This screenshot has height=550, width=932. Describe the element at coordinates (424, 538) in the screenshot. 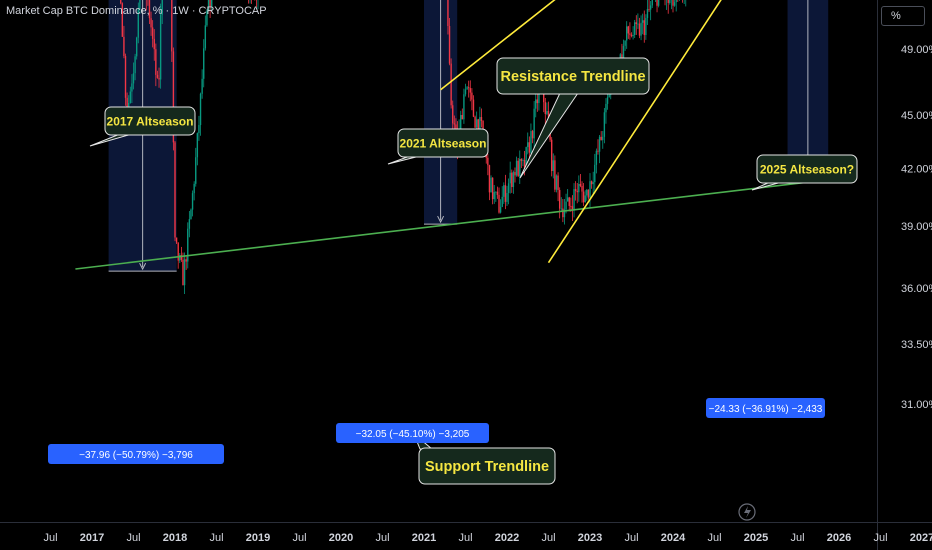

I see `x-tick-label: 2021` at that location.